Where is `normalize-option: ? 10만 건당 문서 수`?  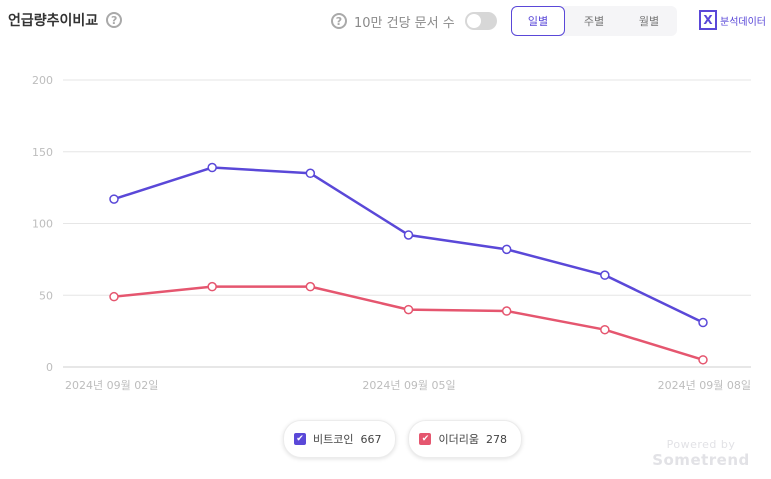 normalize-option: ? 10만 건당 문서 수 is located at coordinates (414, 21).